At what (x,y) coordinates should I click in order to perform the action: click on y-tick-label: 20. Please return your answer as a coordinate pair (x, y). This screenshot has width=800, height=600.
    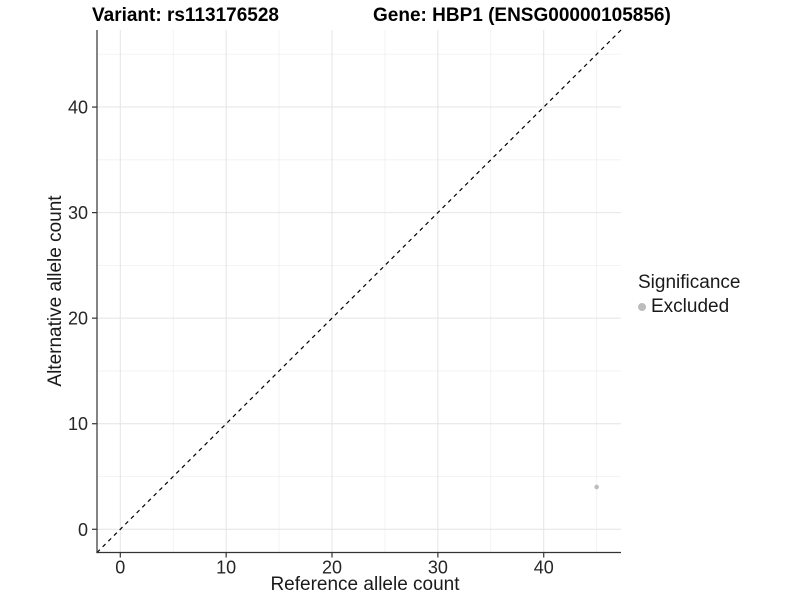
    Looking at the image, I should click on (78, 319).